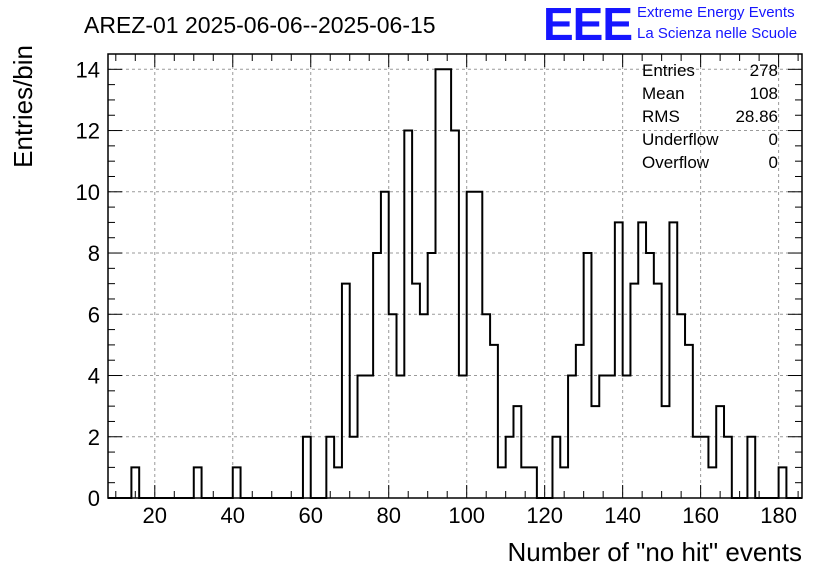 The image size is (836, 572). Describe the element at coordinates (466, 515) in the screenshot. I see `x-tick-label: 100` at that location.